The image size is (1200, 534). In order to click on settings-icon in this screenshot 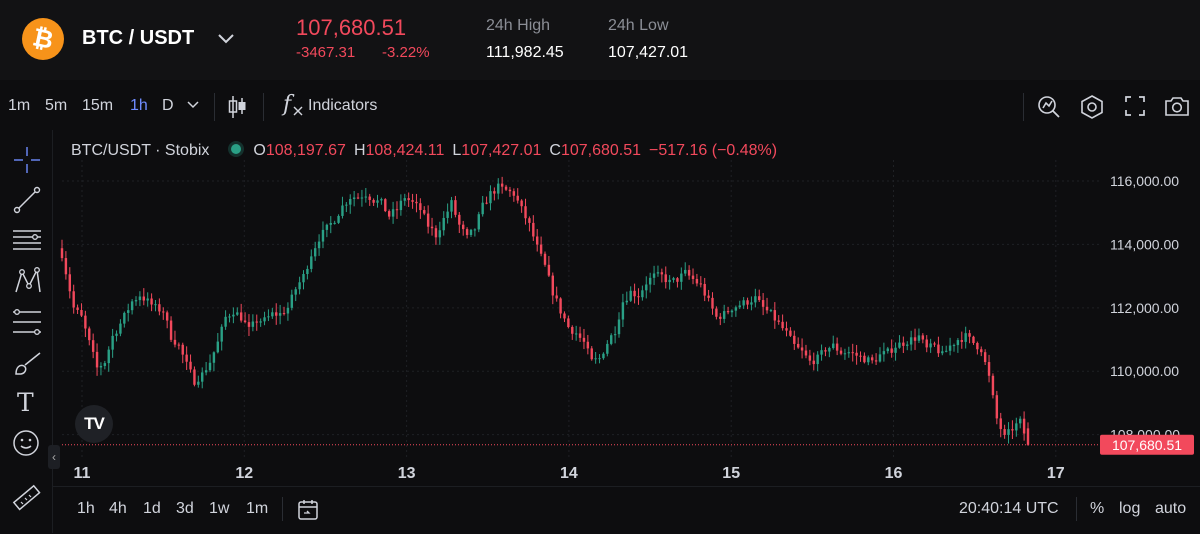, I will do `click(1092, 107)`.